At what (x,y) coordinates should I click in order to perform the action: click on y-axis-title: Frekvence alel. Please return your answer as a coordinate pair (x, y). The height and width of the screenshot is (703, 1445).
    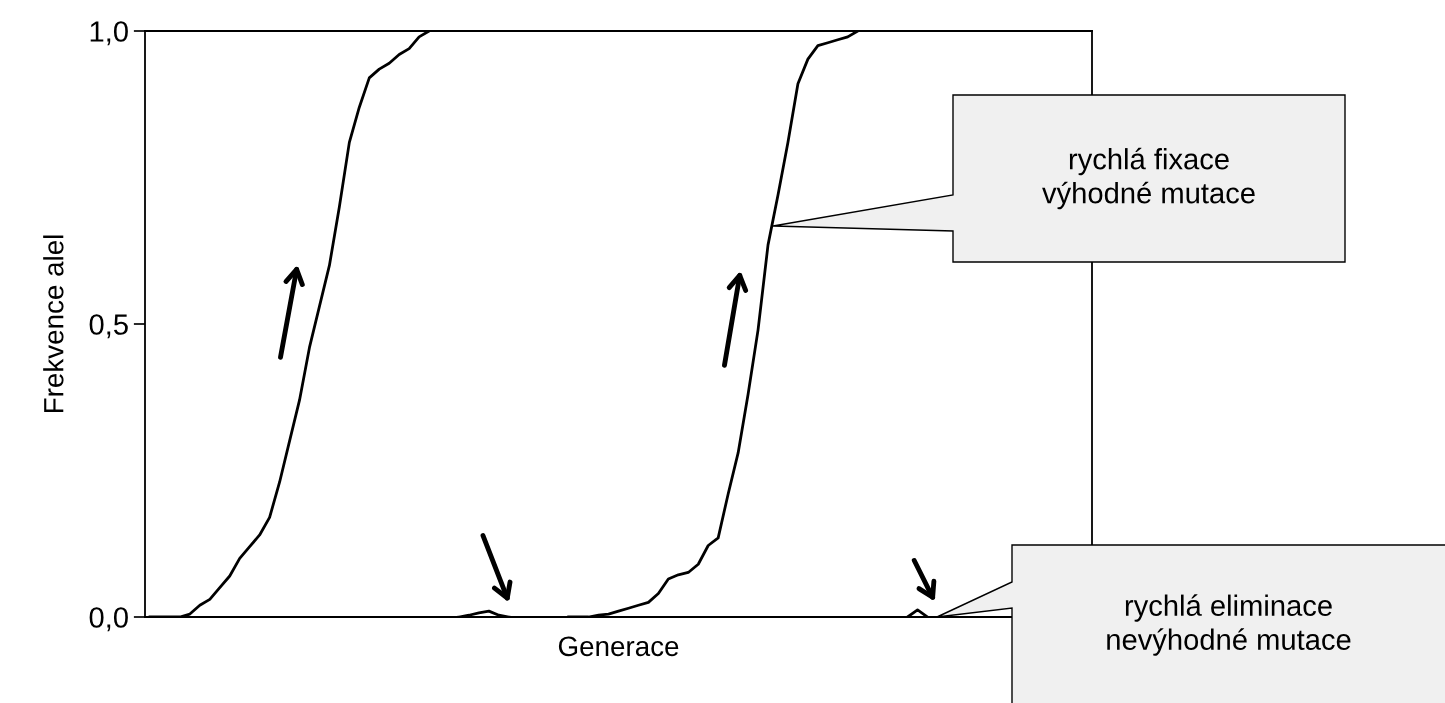
    Looking at the image, I should click on (53, 324).